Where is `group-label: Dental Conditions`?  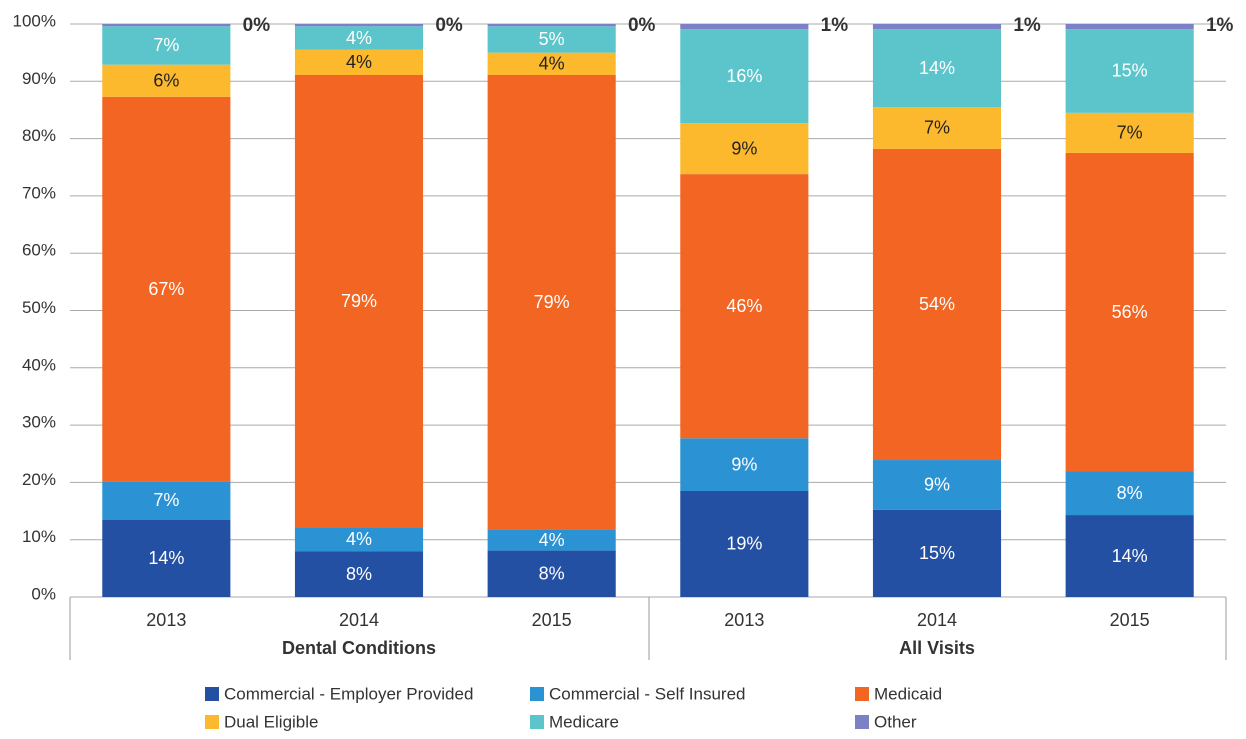
group-label: Dental Conditions is located at coordinates (359, 648).